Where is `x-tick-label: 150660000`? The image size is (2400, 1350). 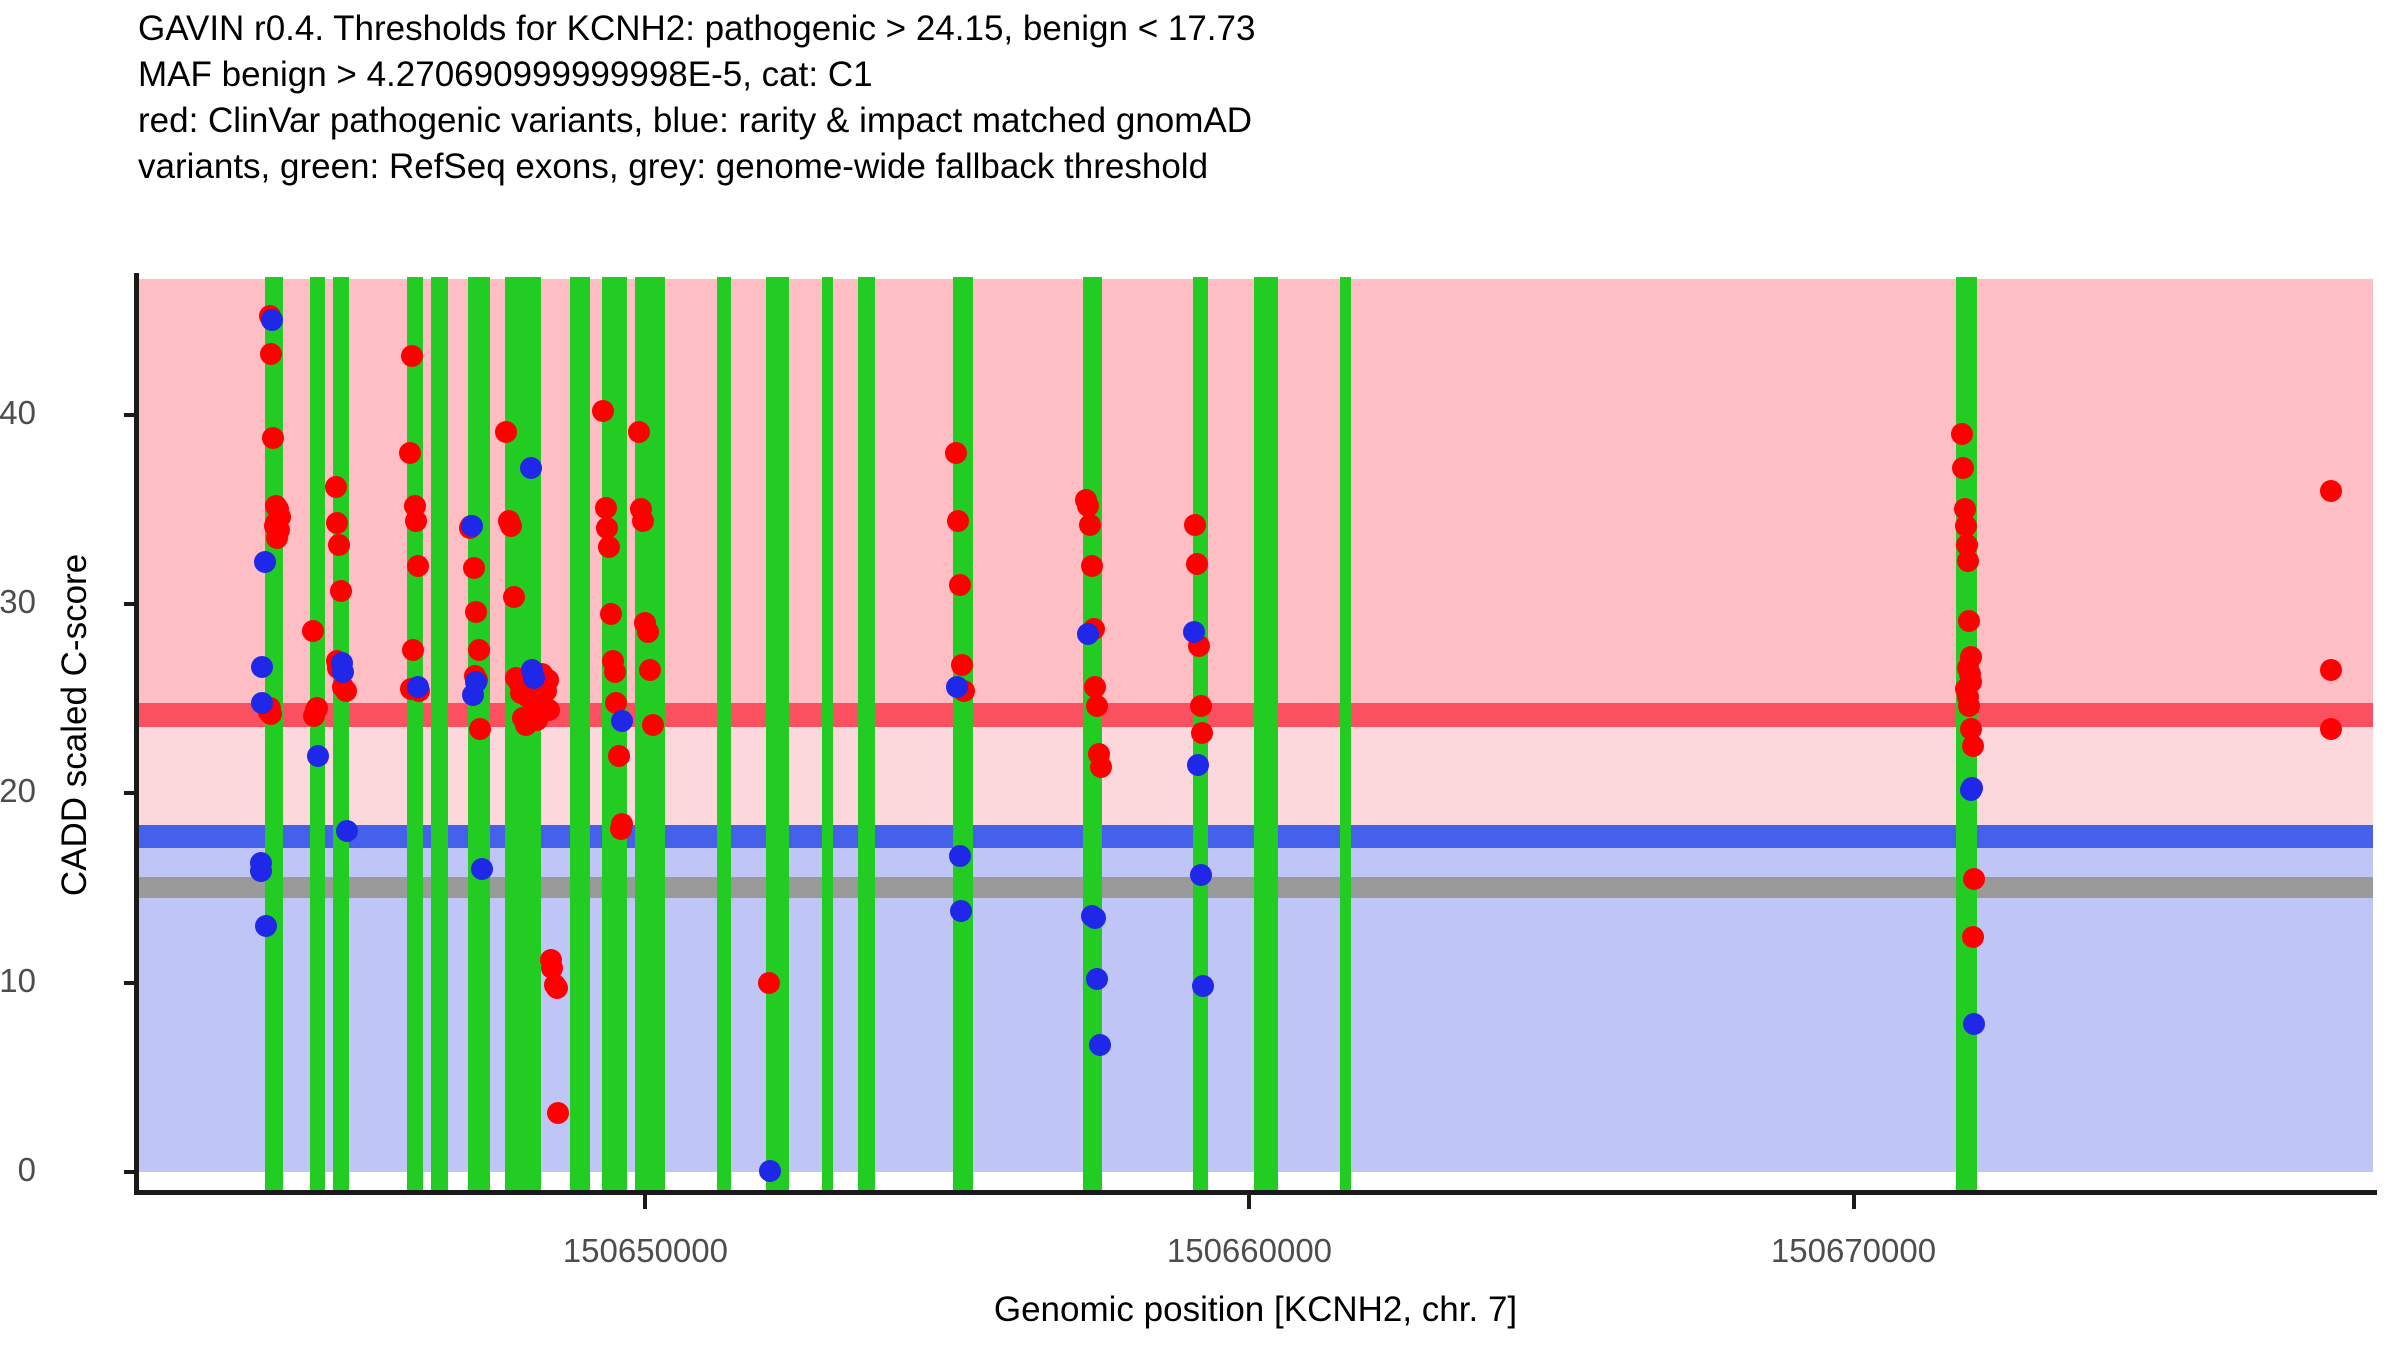
x-tick-label: 150660000 is located at coordinates (1249, 1250).